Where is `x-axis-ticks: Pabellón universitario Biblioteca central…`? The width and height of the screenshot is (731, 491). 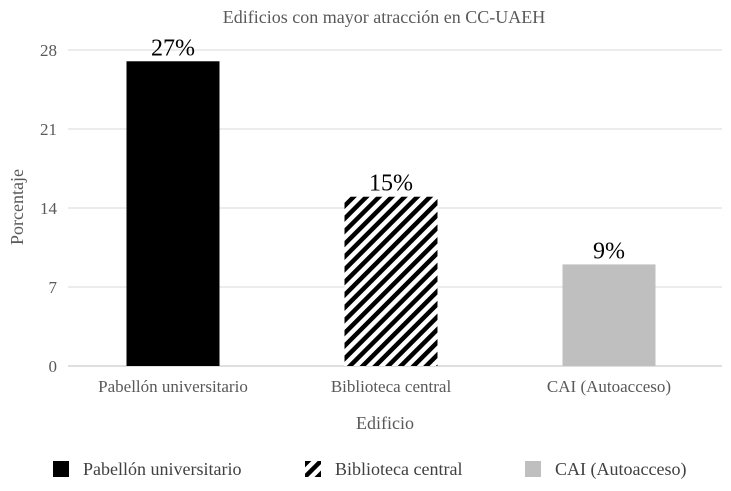 x-axis-ticks: Pabellón universitario Biblioteca central… is located at coordinates (384, 386).